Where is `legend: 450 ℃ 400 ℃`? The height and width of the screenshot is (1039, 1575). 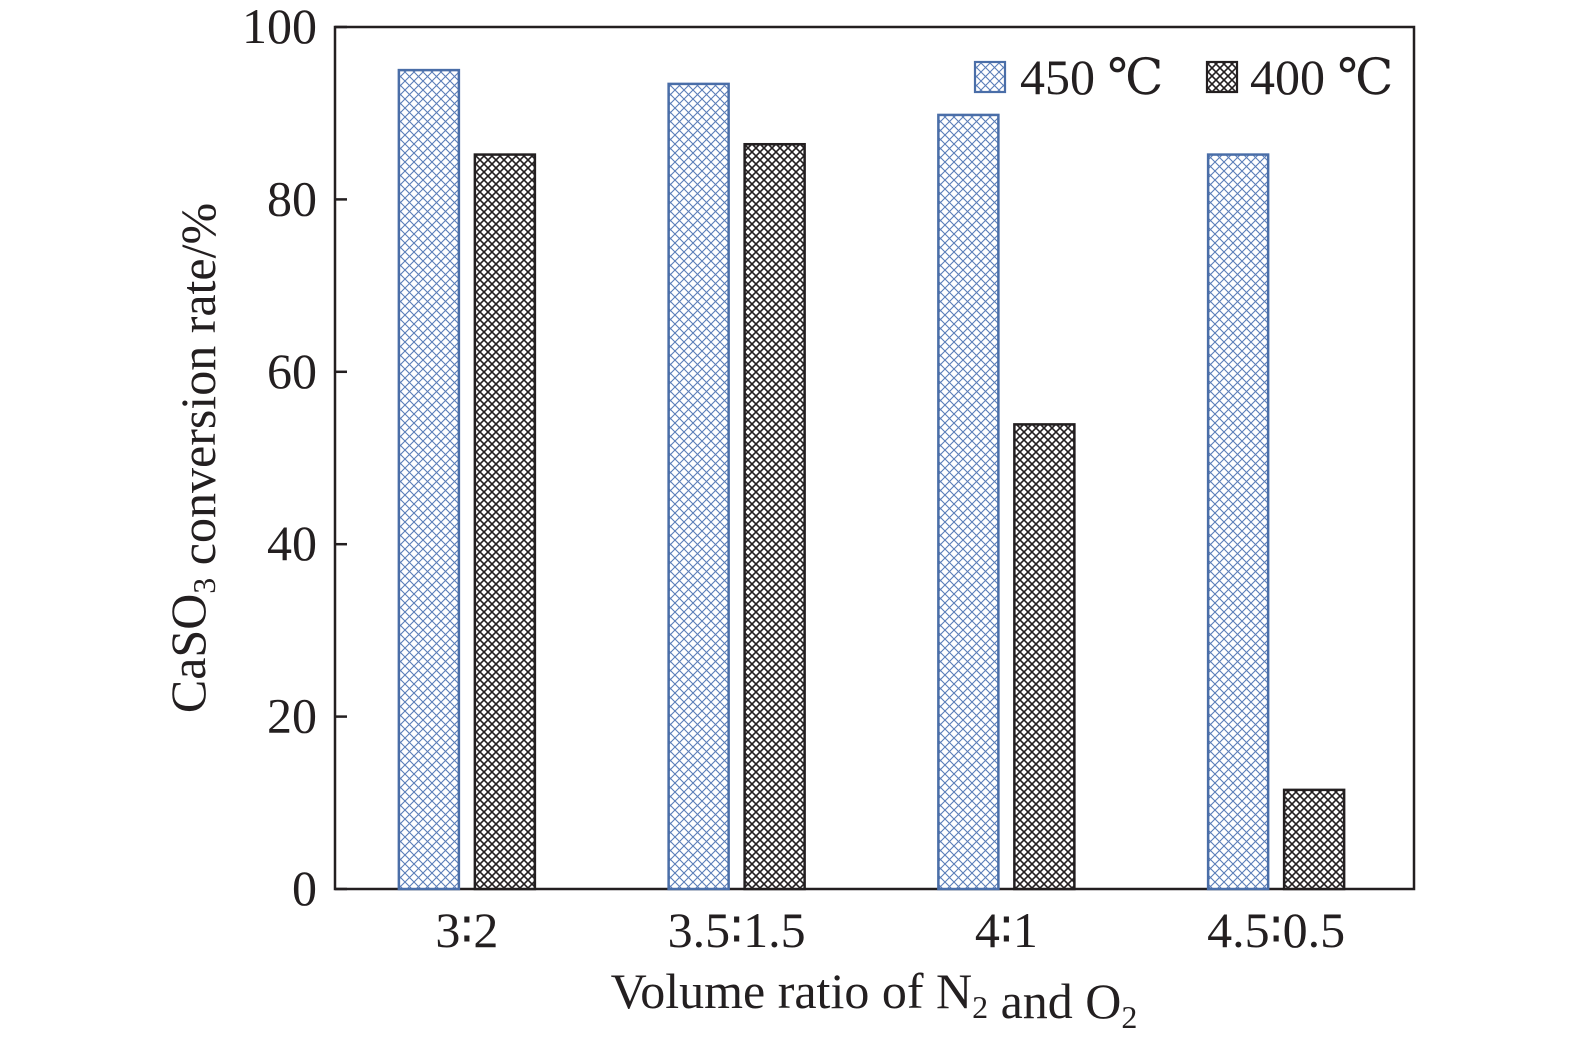
legend: 450 ℃ 400 ℃ is located at coordinates (1183, 77).